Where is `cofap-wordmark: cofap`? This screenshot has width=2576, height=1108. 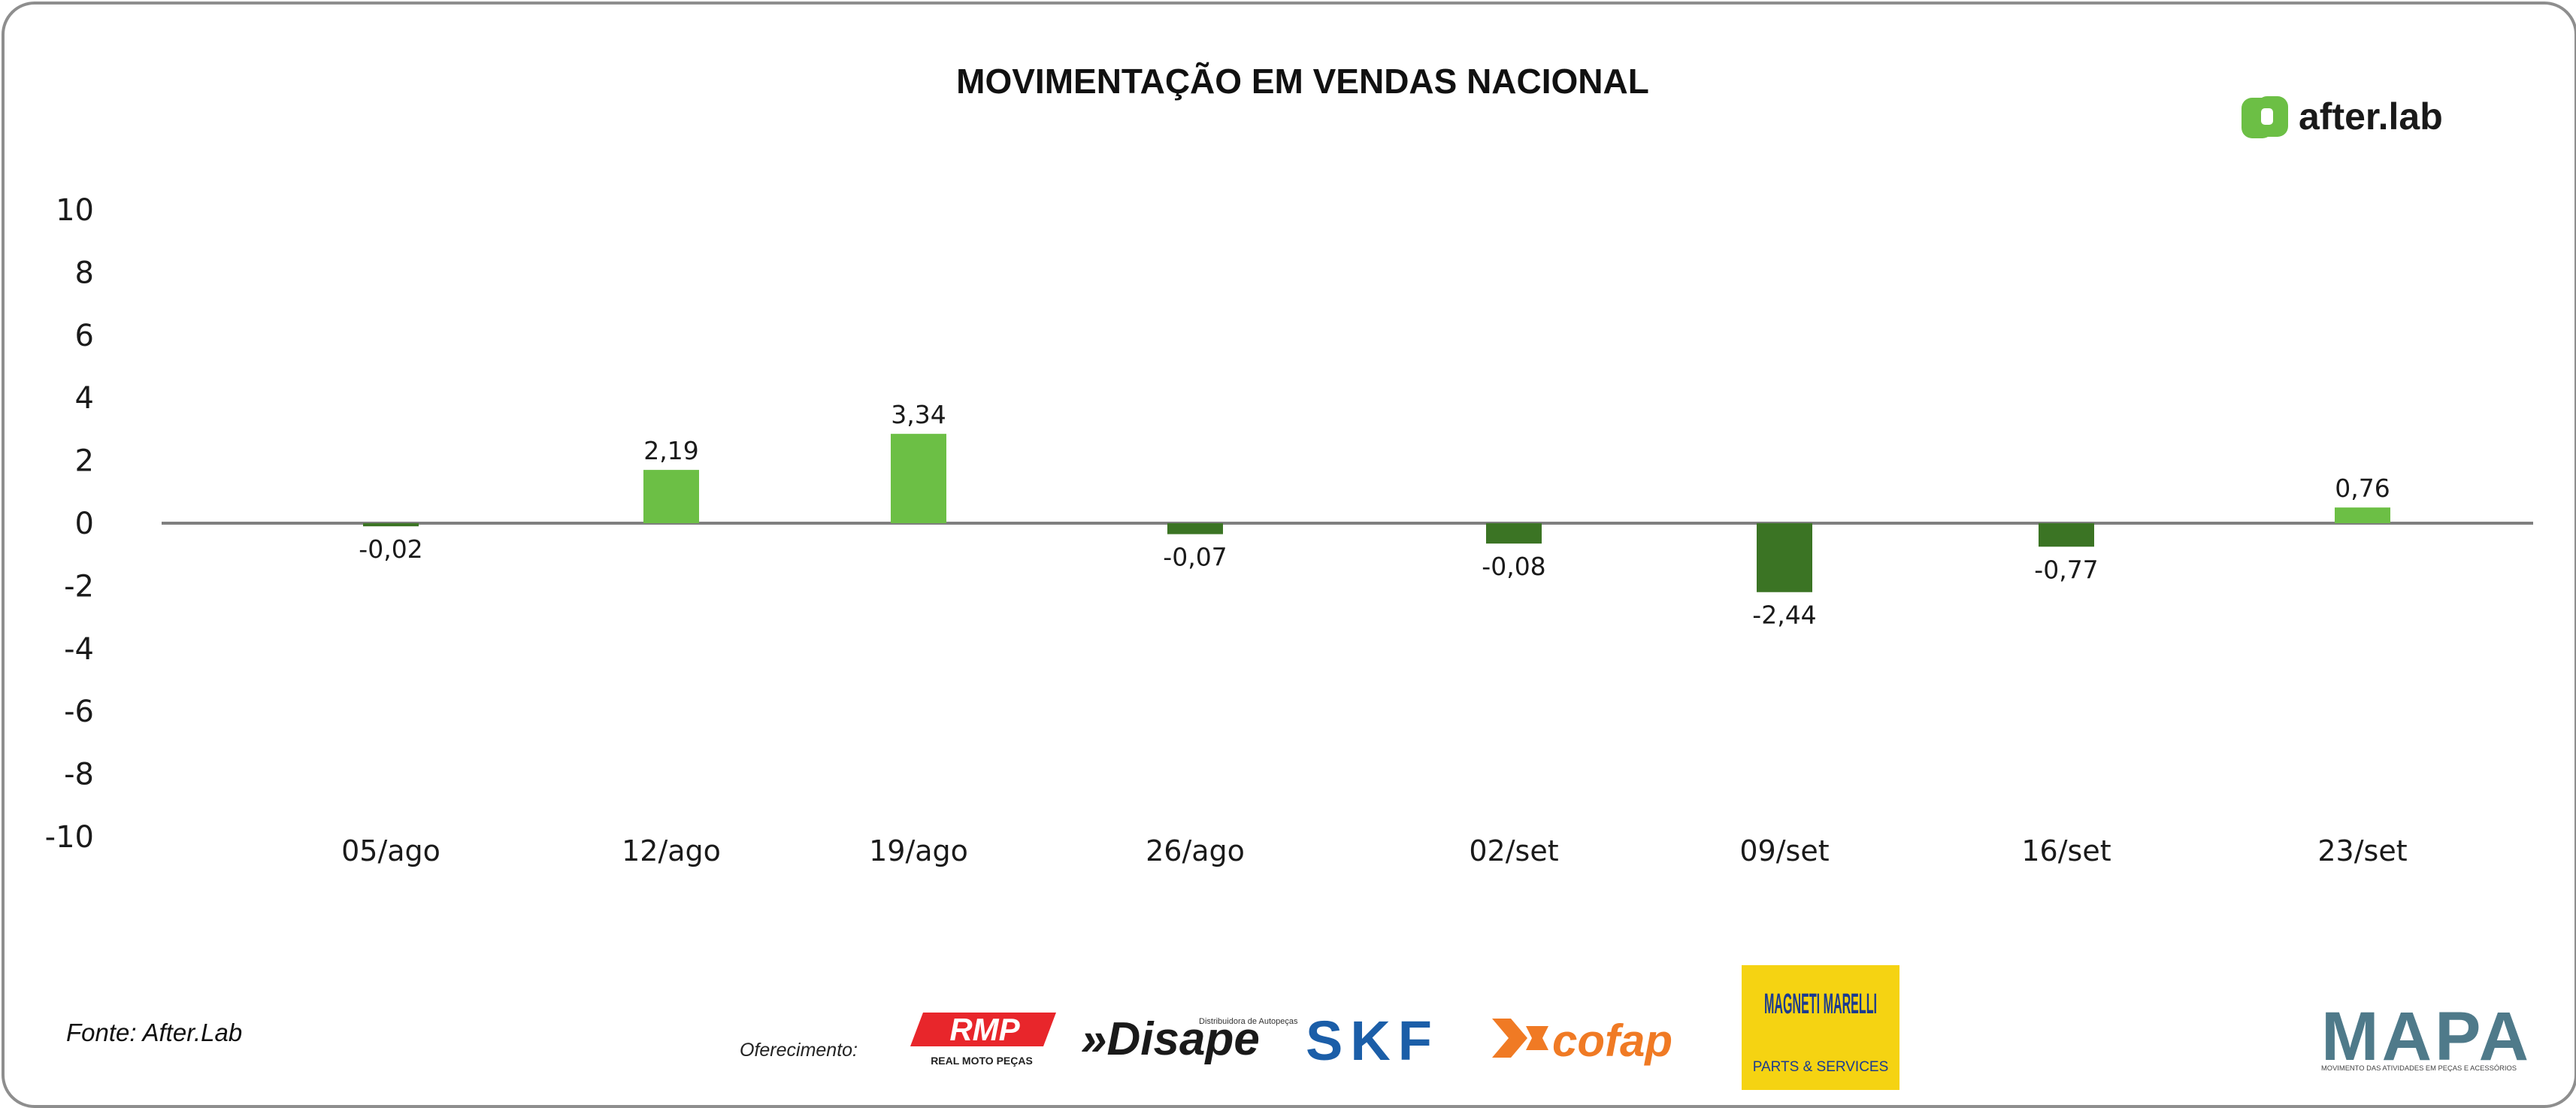
cofap-wordmark: cofap is located at coordinates (1612, 1041).